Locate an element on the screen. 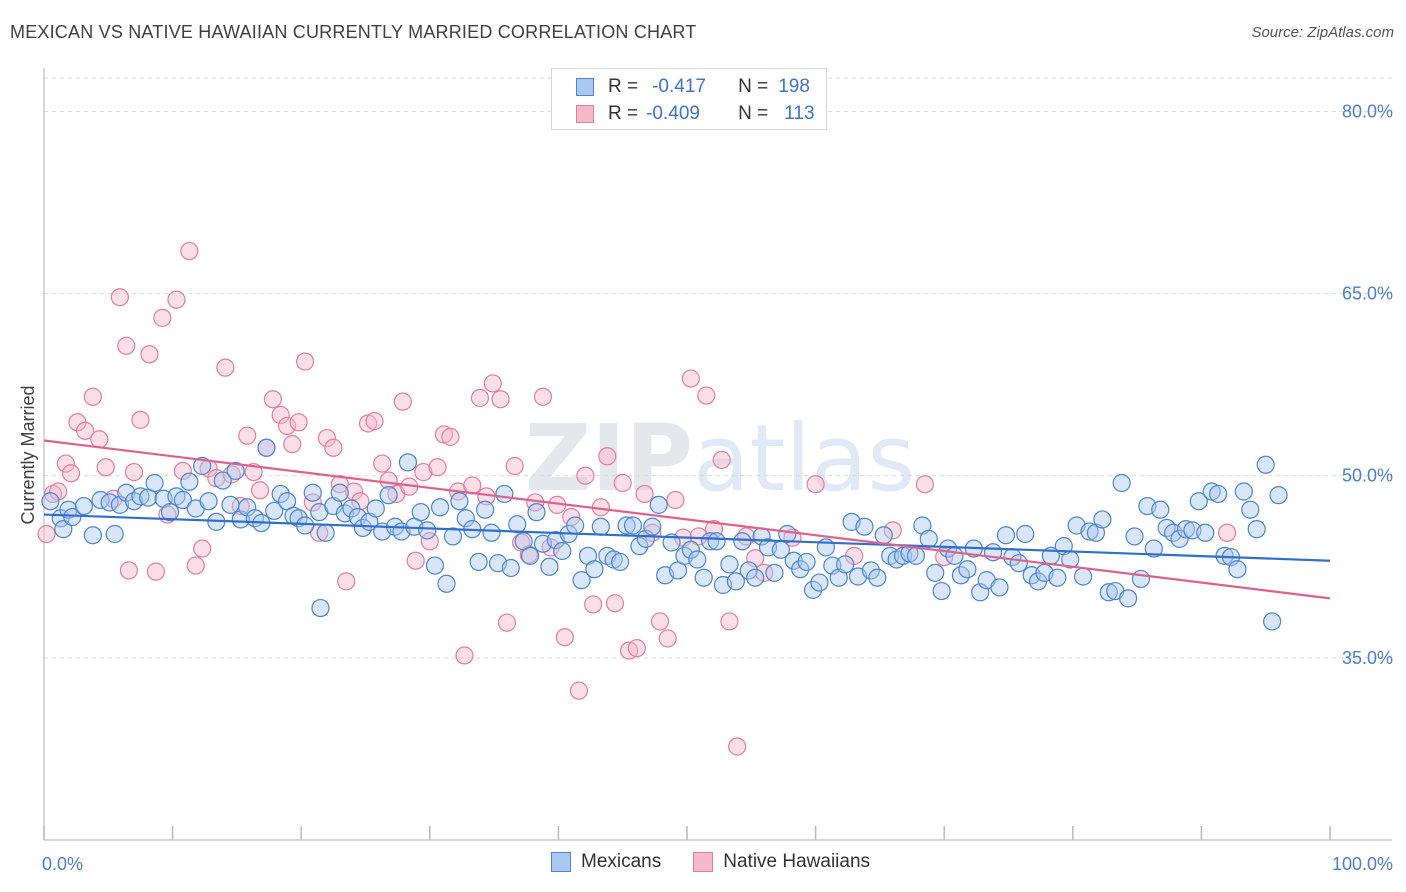 This screenshot has height=892, width=1406. legend-item-native-hawaiians: Native Hawaiians is located at coordinates (781, 862).